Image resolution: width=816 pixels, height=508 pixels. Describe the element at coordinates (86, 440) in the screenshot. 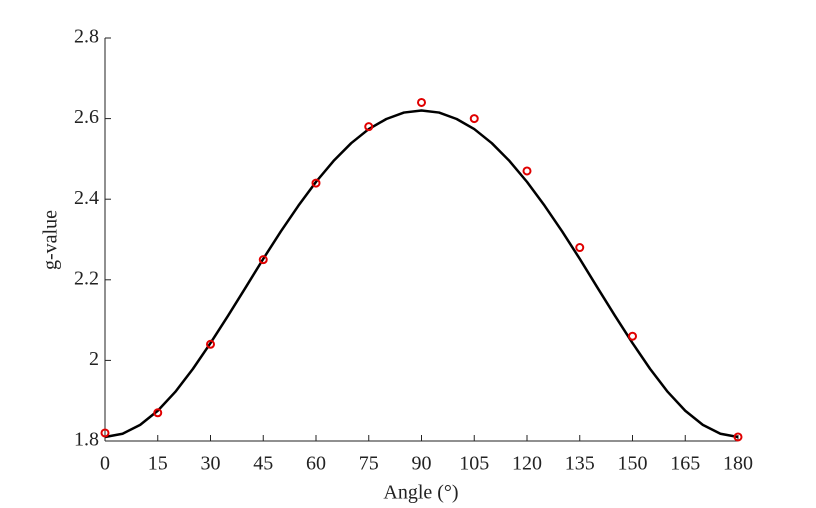

I see `y-tick-label: 1.8` at that location.